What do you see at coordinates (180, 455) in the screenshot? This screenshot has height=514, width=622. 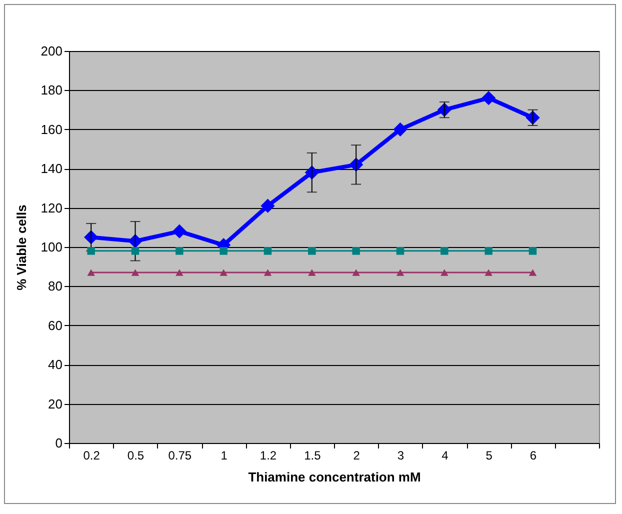 I see `x-tick-label: 0.75` at bounding box center [180, 455].